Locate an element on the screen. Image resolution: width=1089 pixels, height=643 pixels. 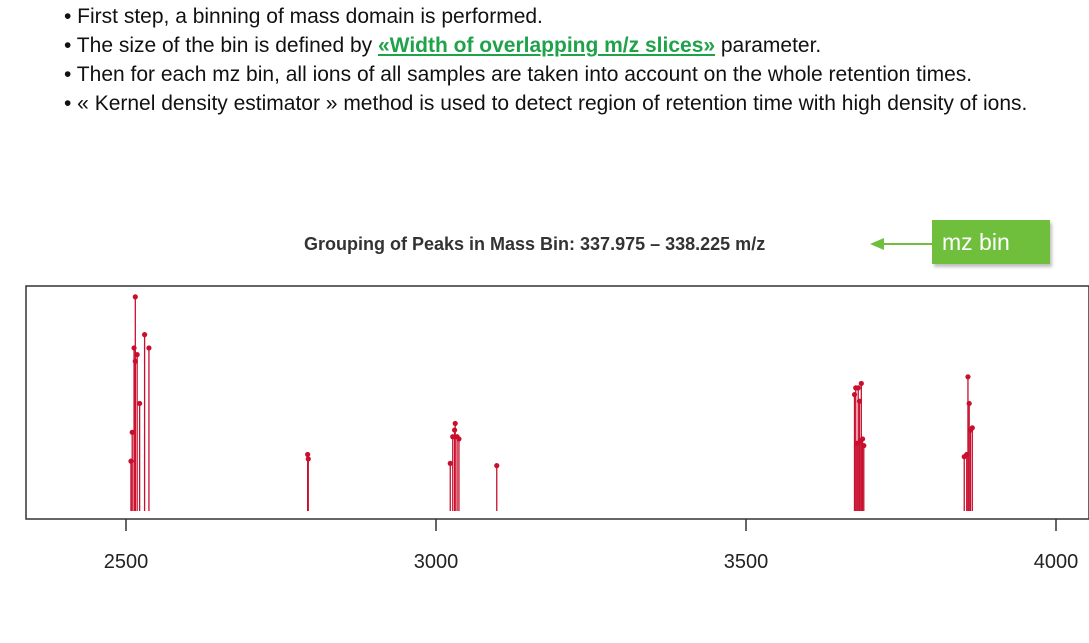
bullet-2-prefix: • The size of the bin is defined by is located at coordinates (221, 45).